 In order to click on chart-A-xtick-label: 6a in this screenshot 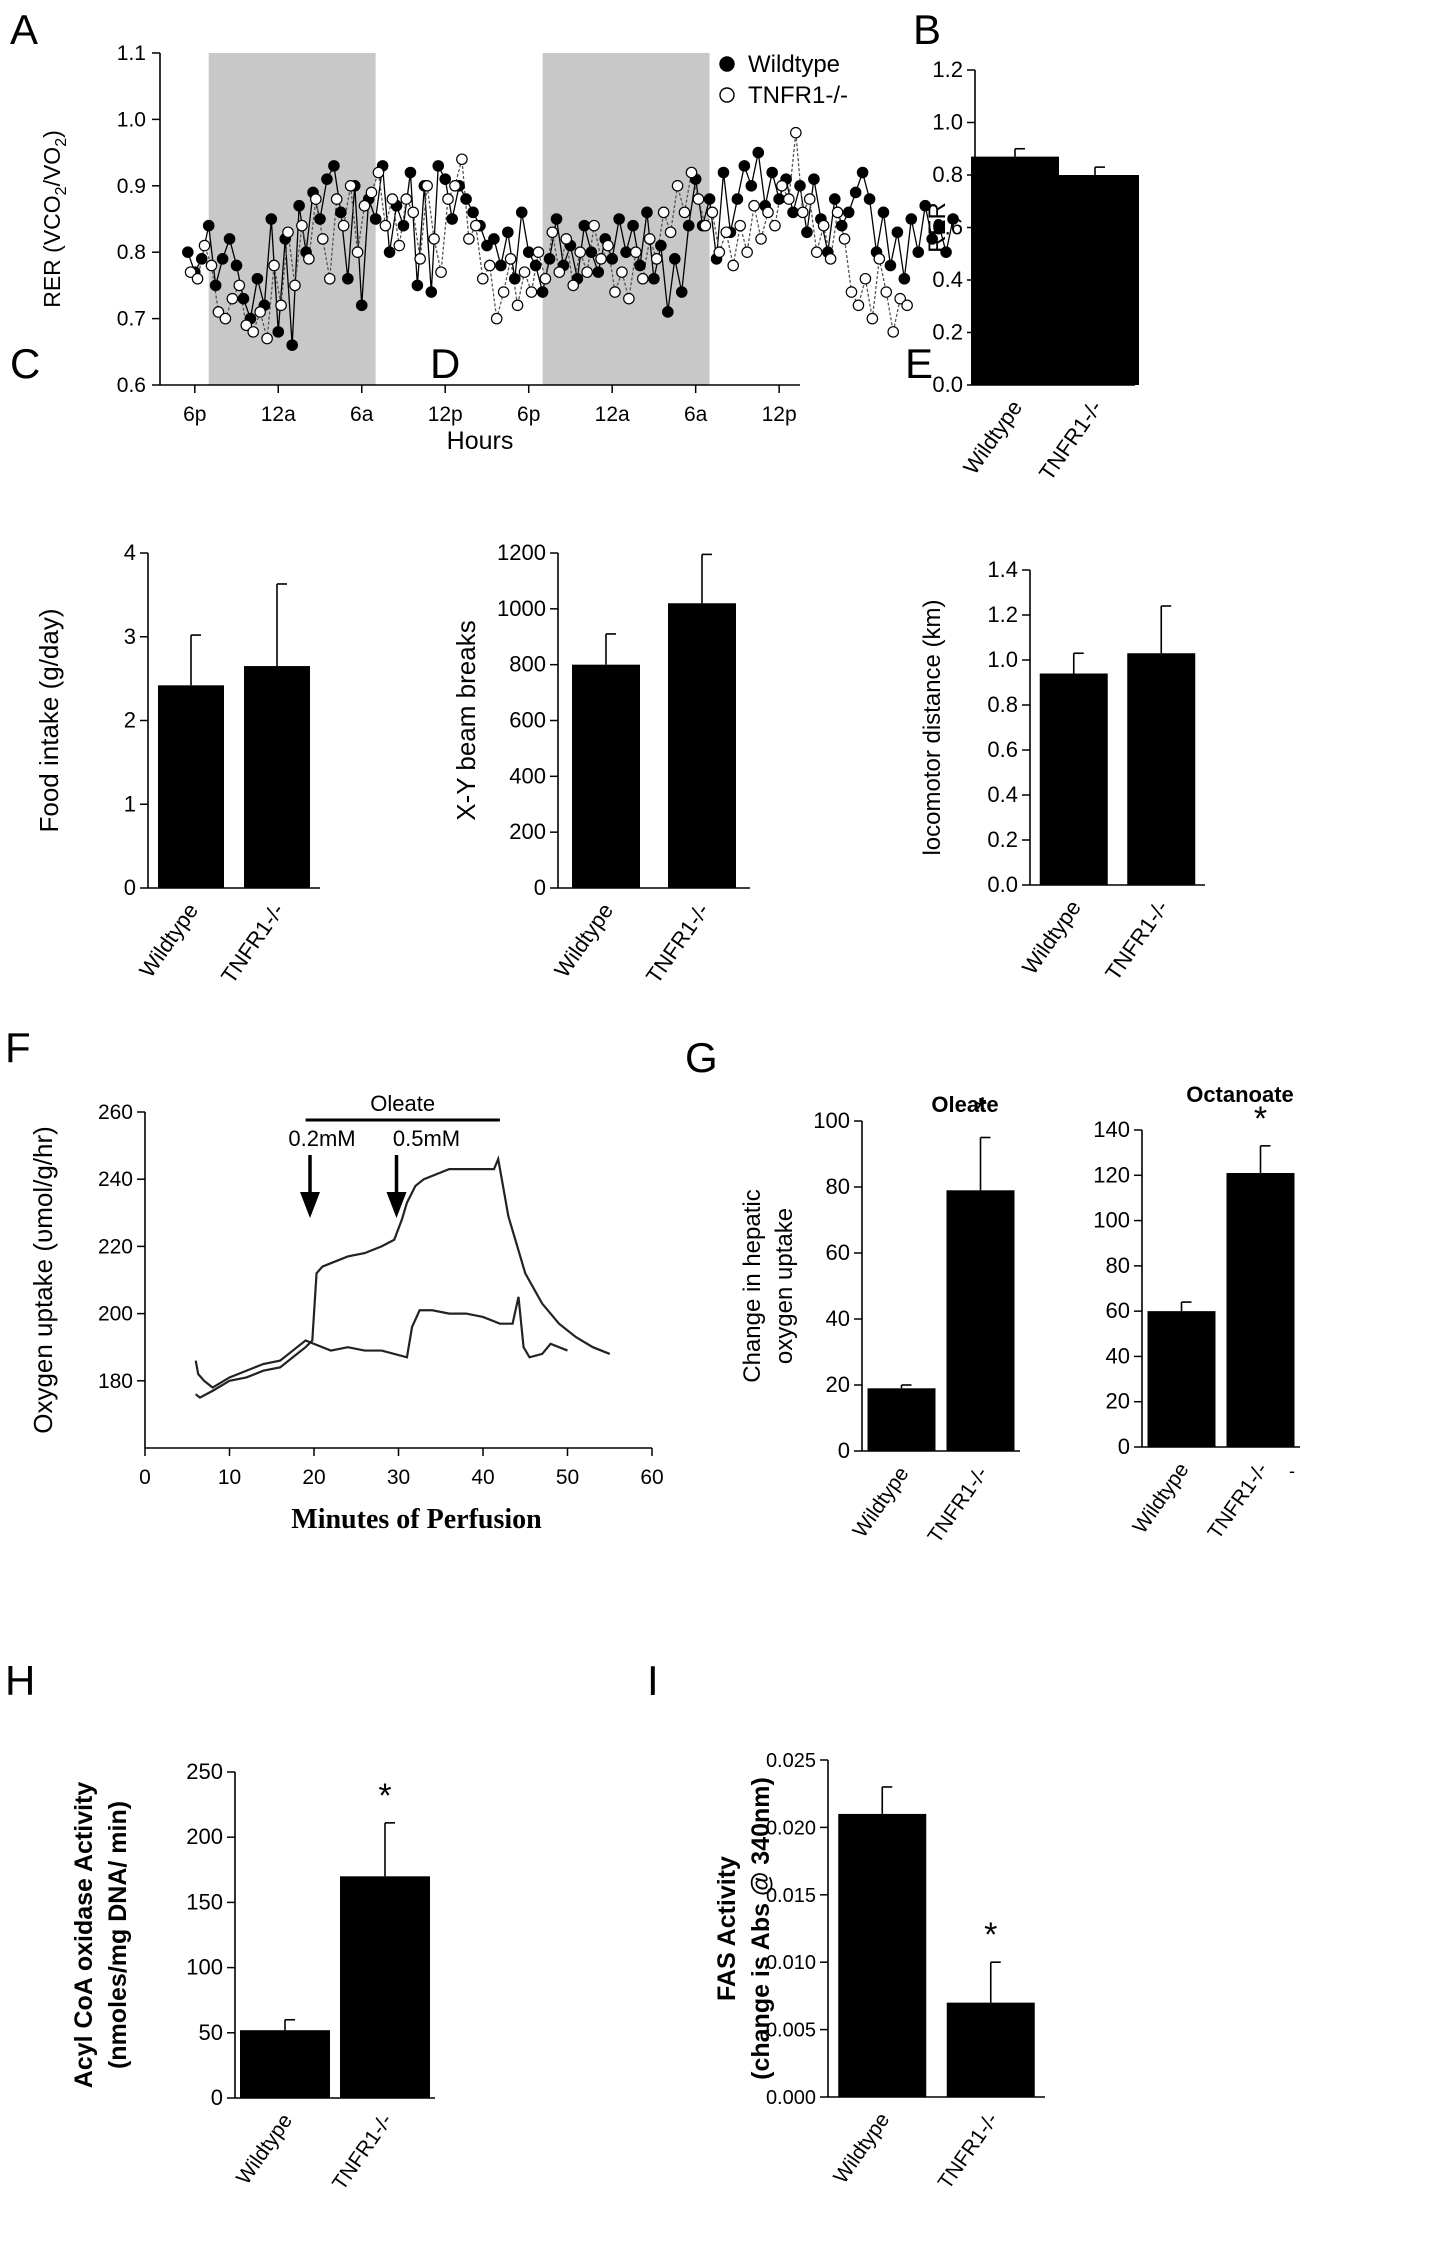, I will do `click(696, 414)`.